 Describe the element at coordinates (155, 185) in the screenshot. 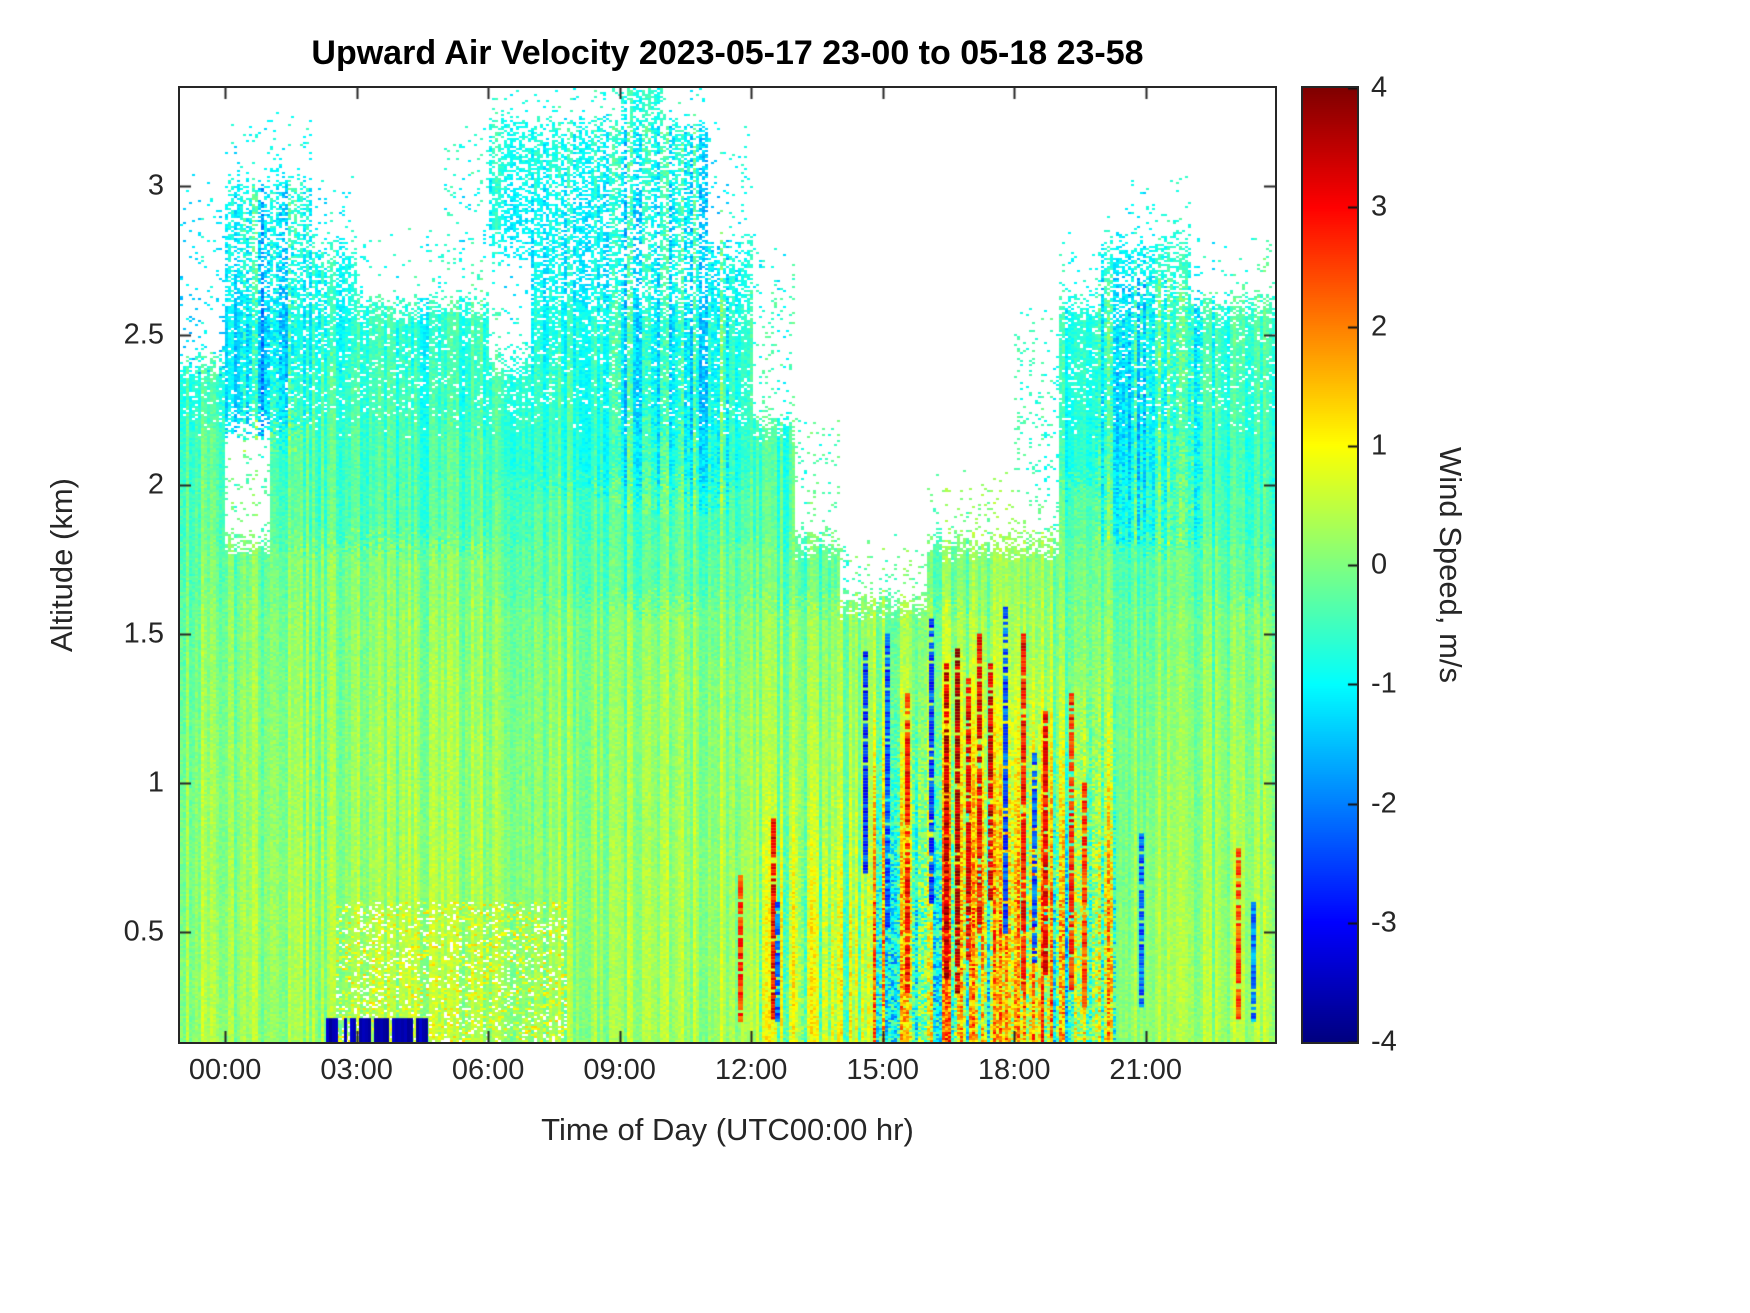

I see `y-tick-label: 3` at that location.